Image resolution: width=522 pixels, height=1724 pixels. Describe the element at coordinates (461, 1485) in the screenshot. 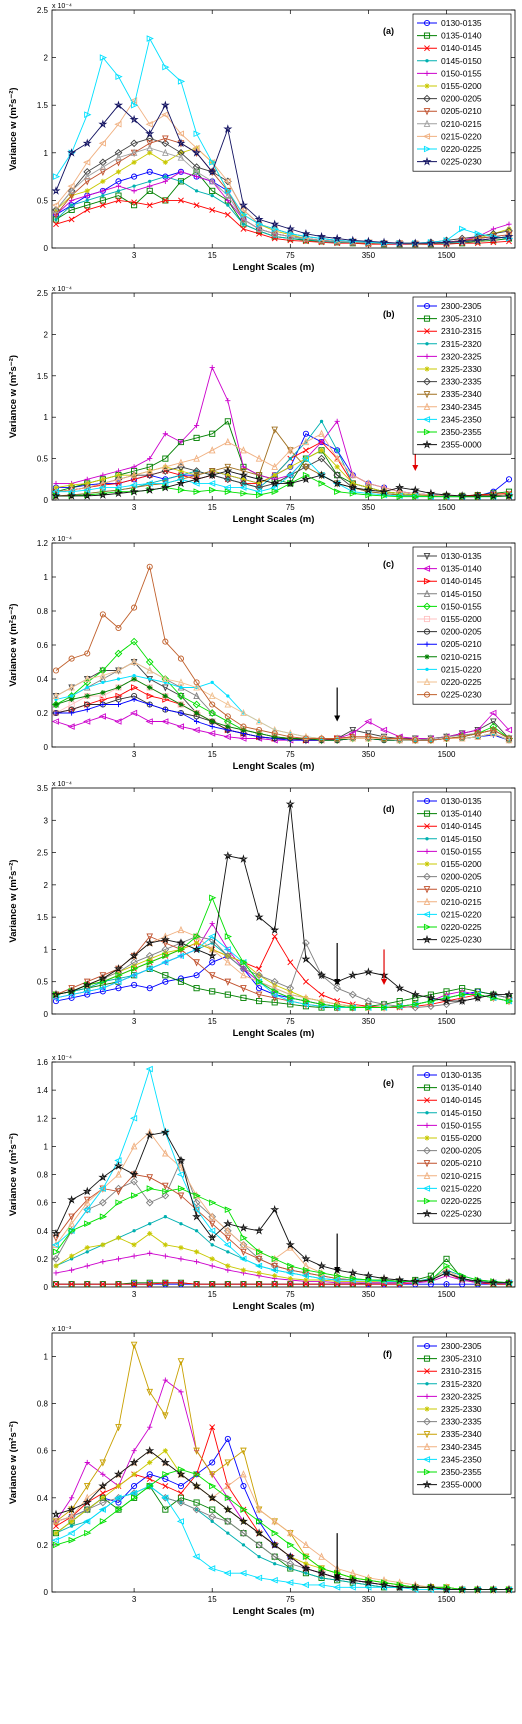

I see `legend-entry: 2355-0000` at that location.